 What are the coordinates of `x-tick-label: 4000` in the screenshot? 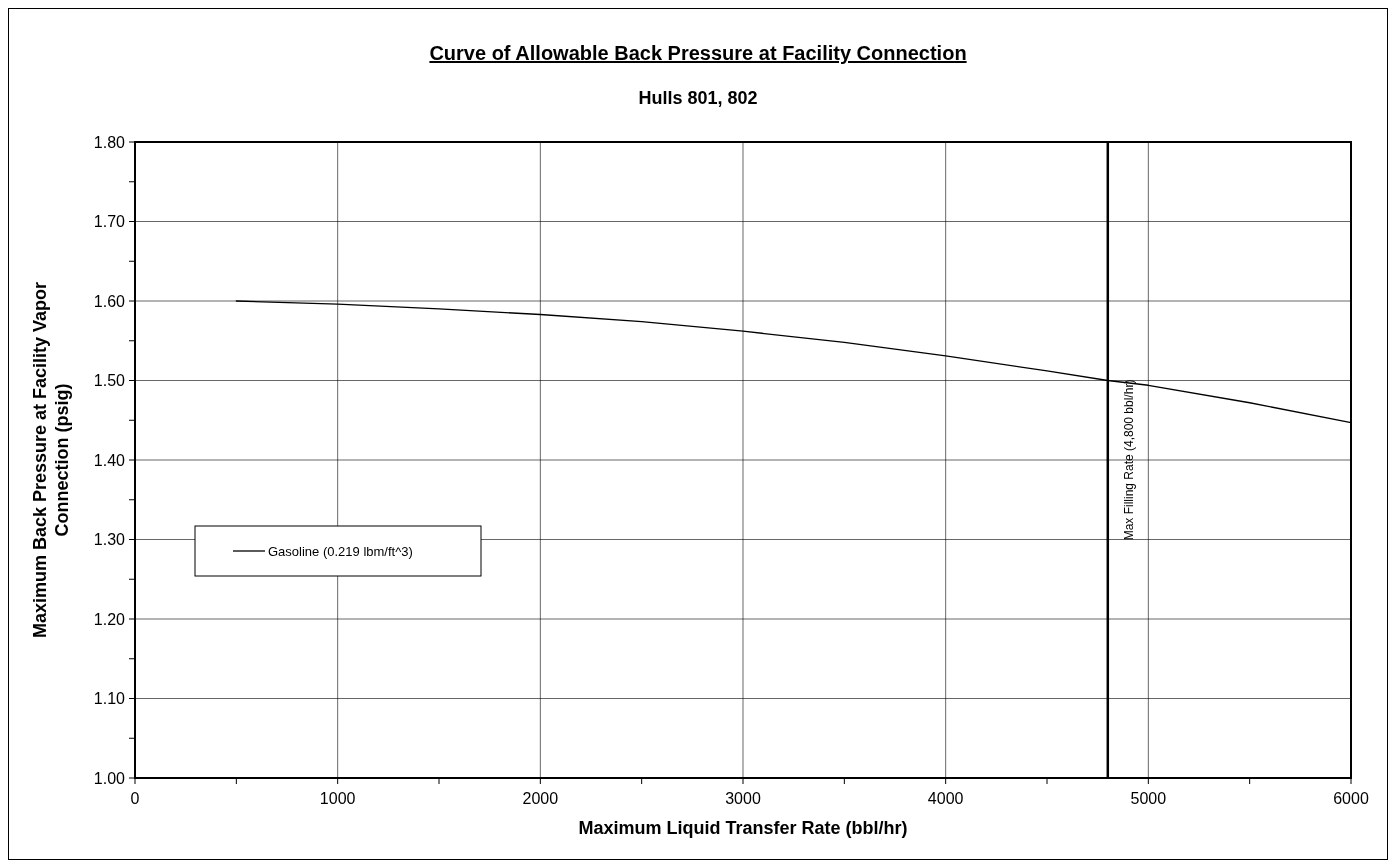 It's located at (945, 798).